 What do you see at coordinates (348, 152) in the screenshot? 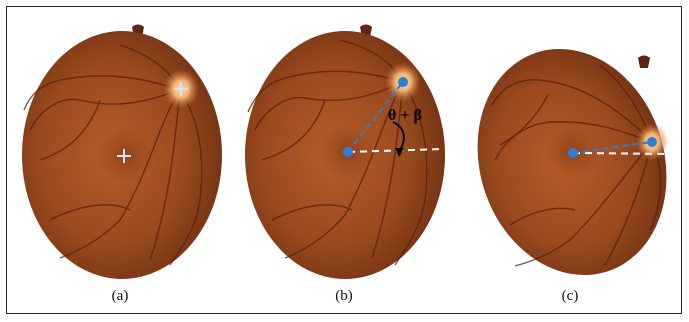
I see `fovea-point-b` at bounding box center [348, 152].